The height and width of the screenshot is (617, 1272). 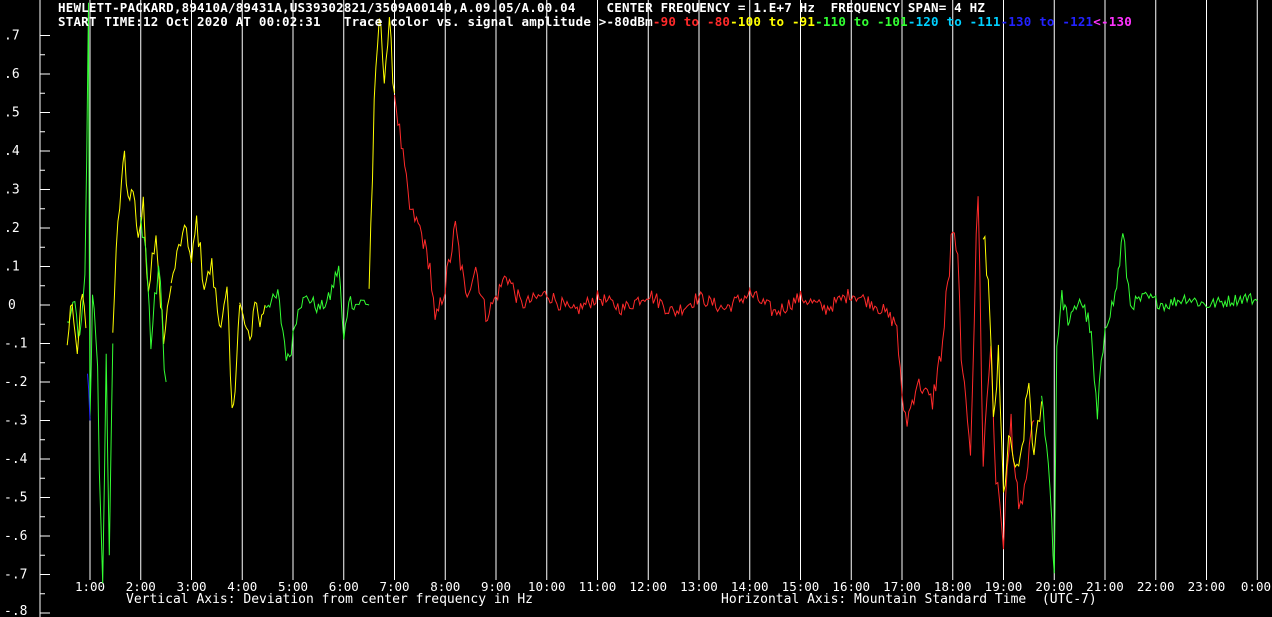 What do you see at coordinates (191, 586) in the screenshot?
I see `x-tick-label: 3:00` at bounding box center [191, 586].